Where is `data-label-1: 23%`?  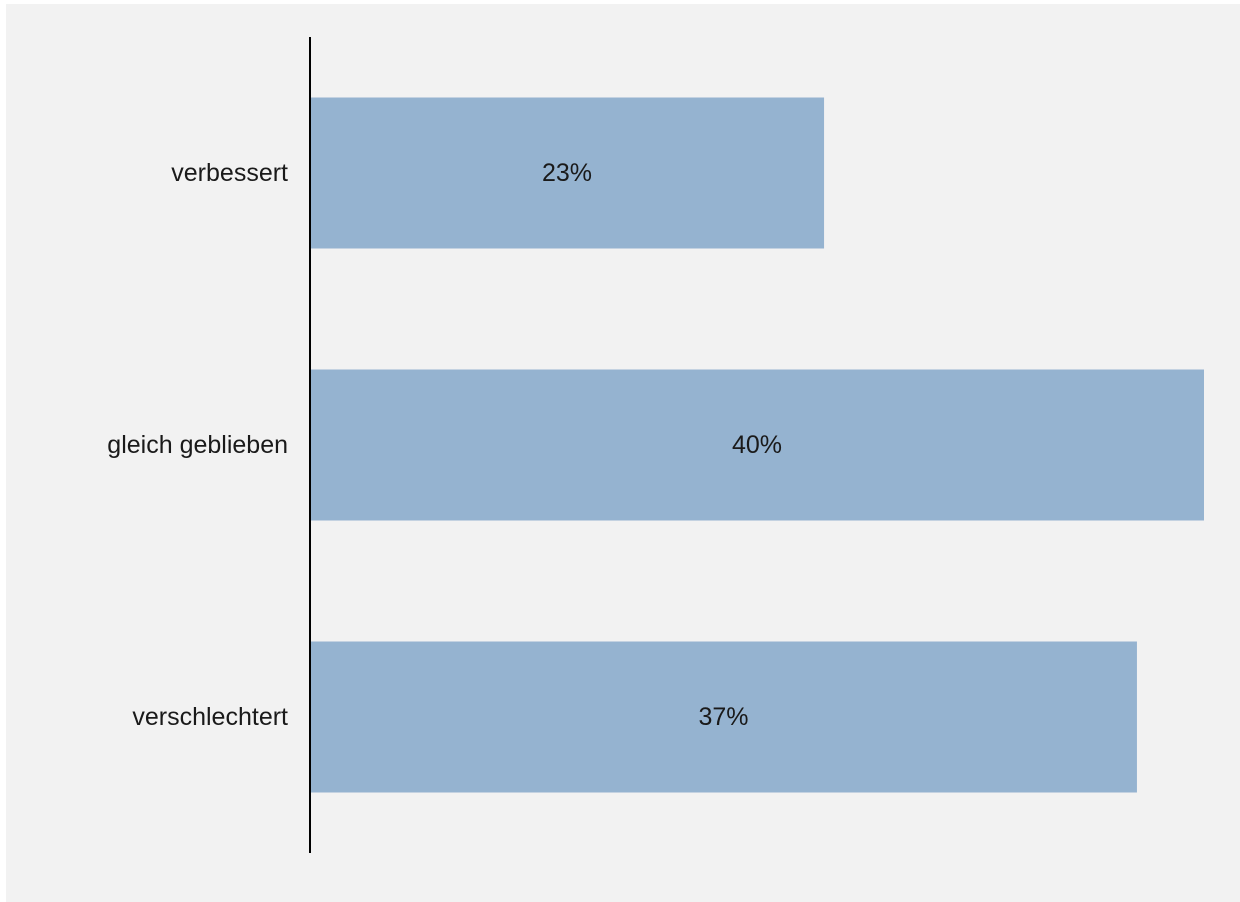 data-label-1: 23% is located at coordinates (567, 173).